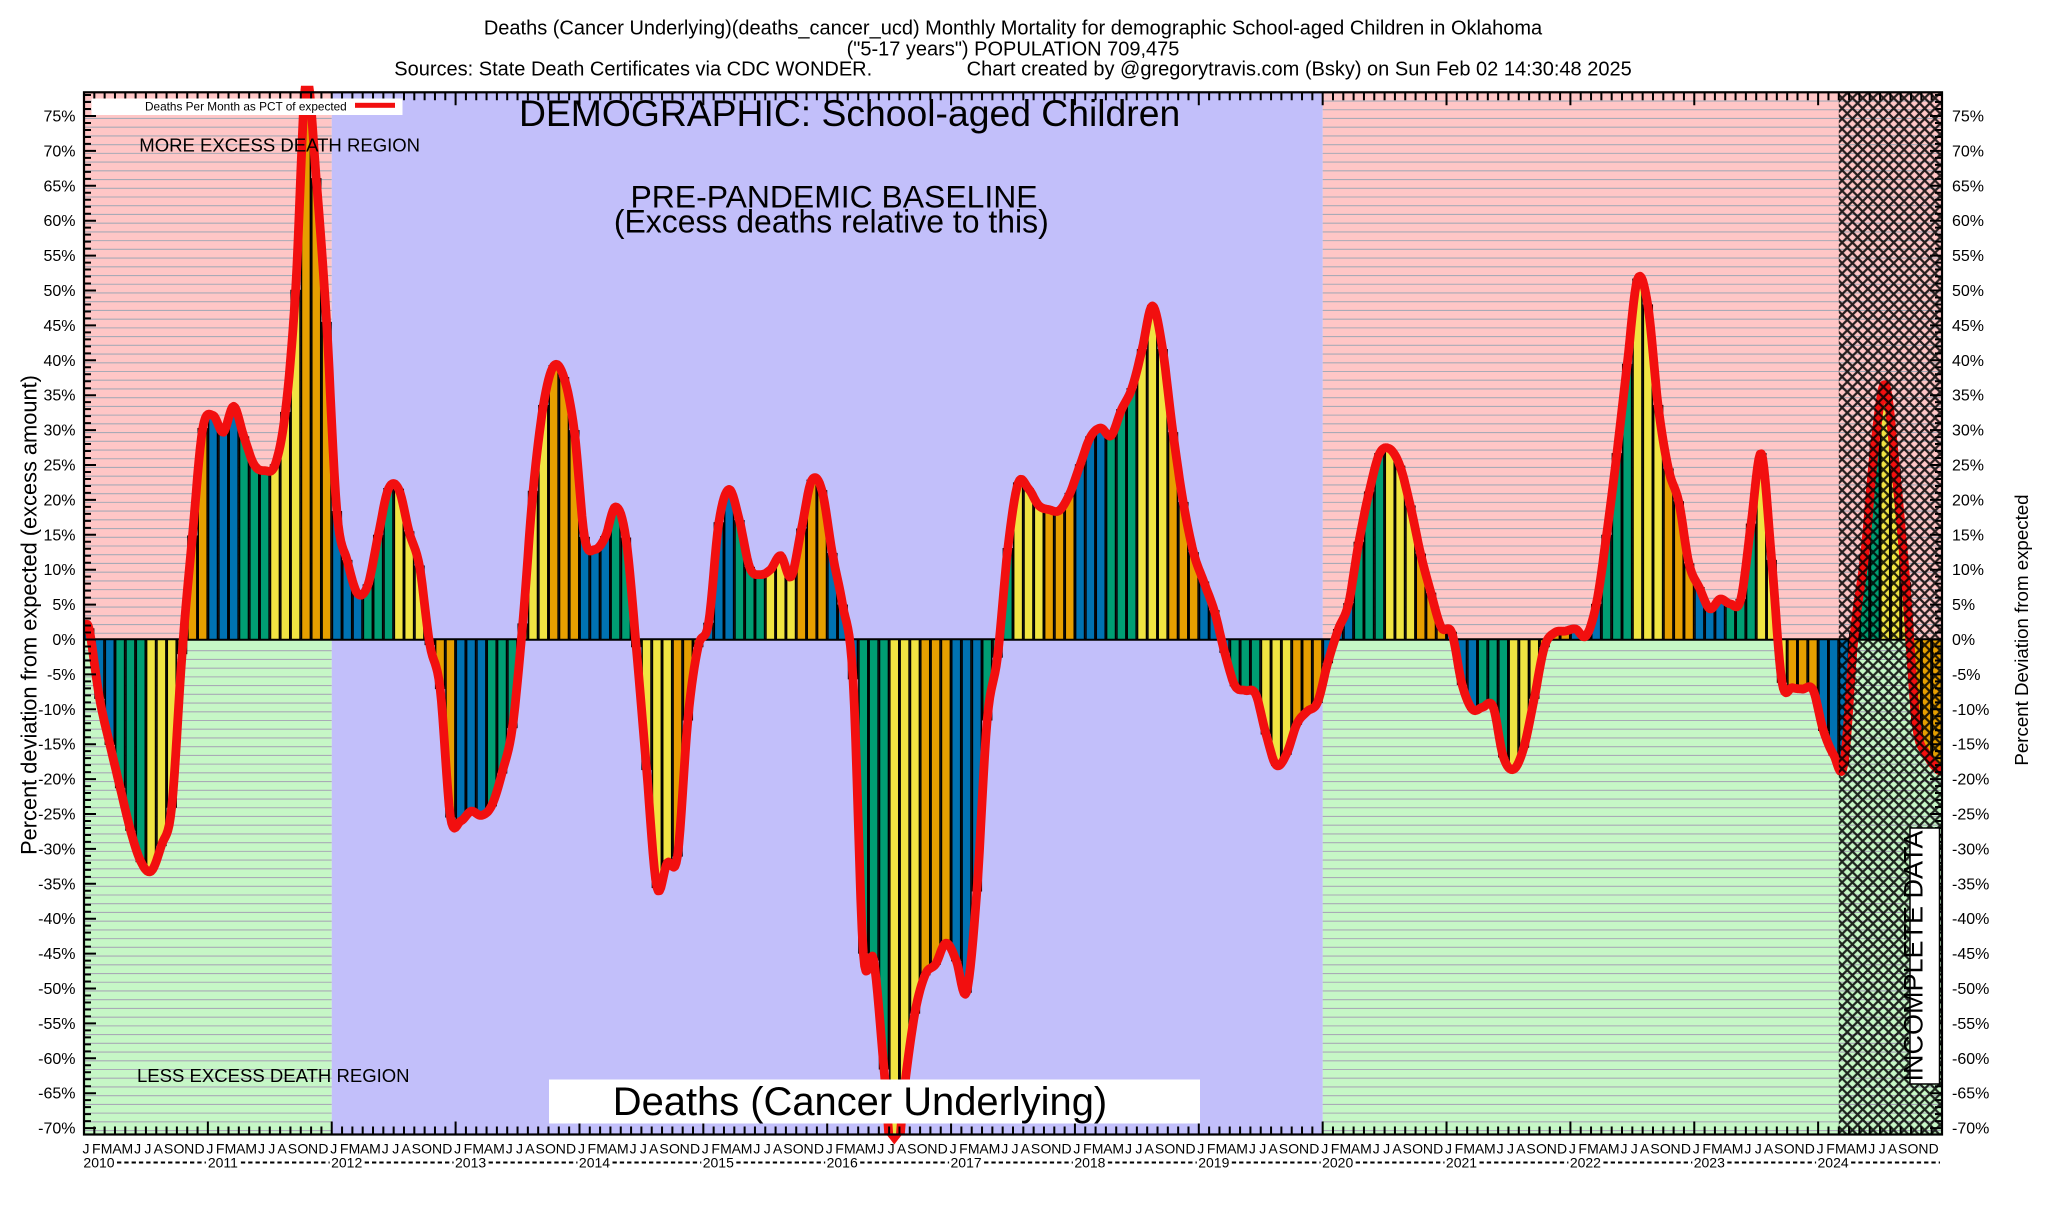  I want to click on svg-text: -50%, so click(56, 989).